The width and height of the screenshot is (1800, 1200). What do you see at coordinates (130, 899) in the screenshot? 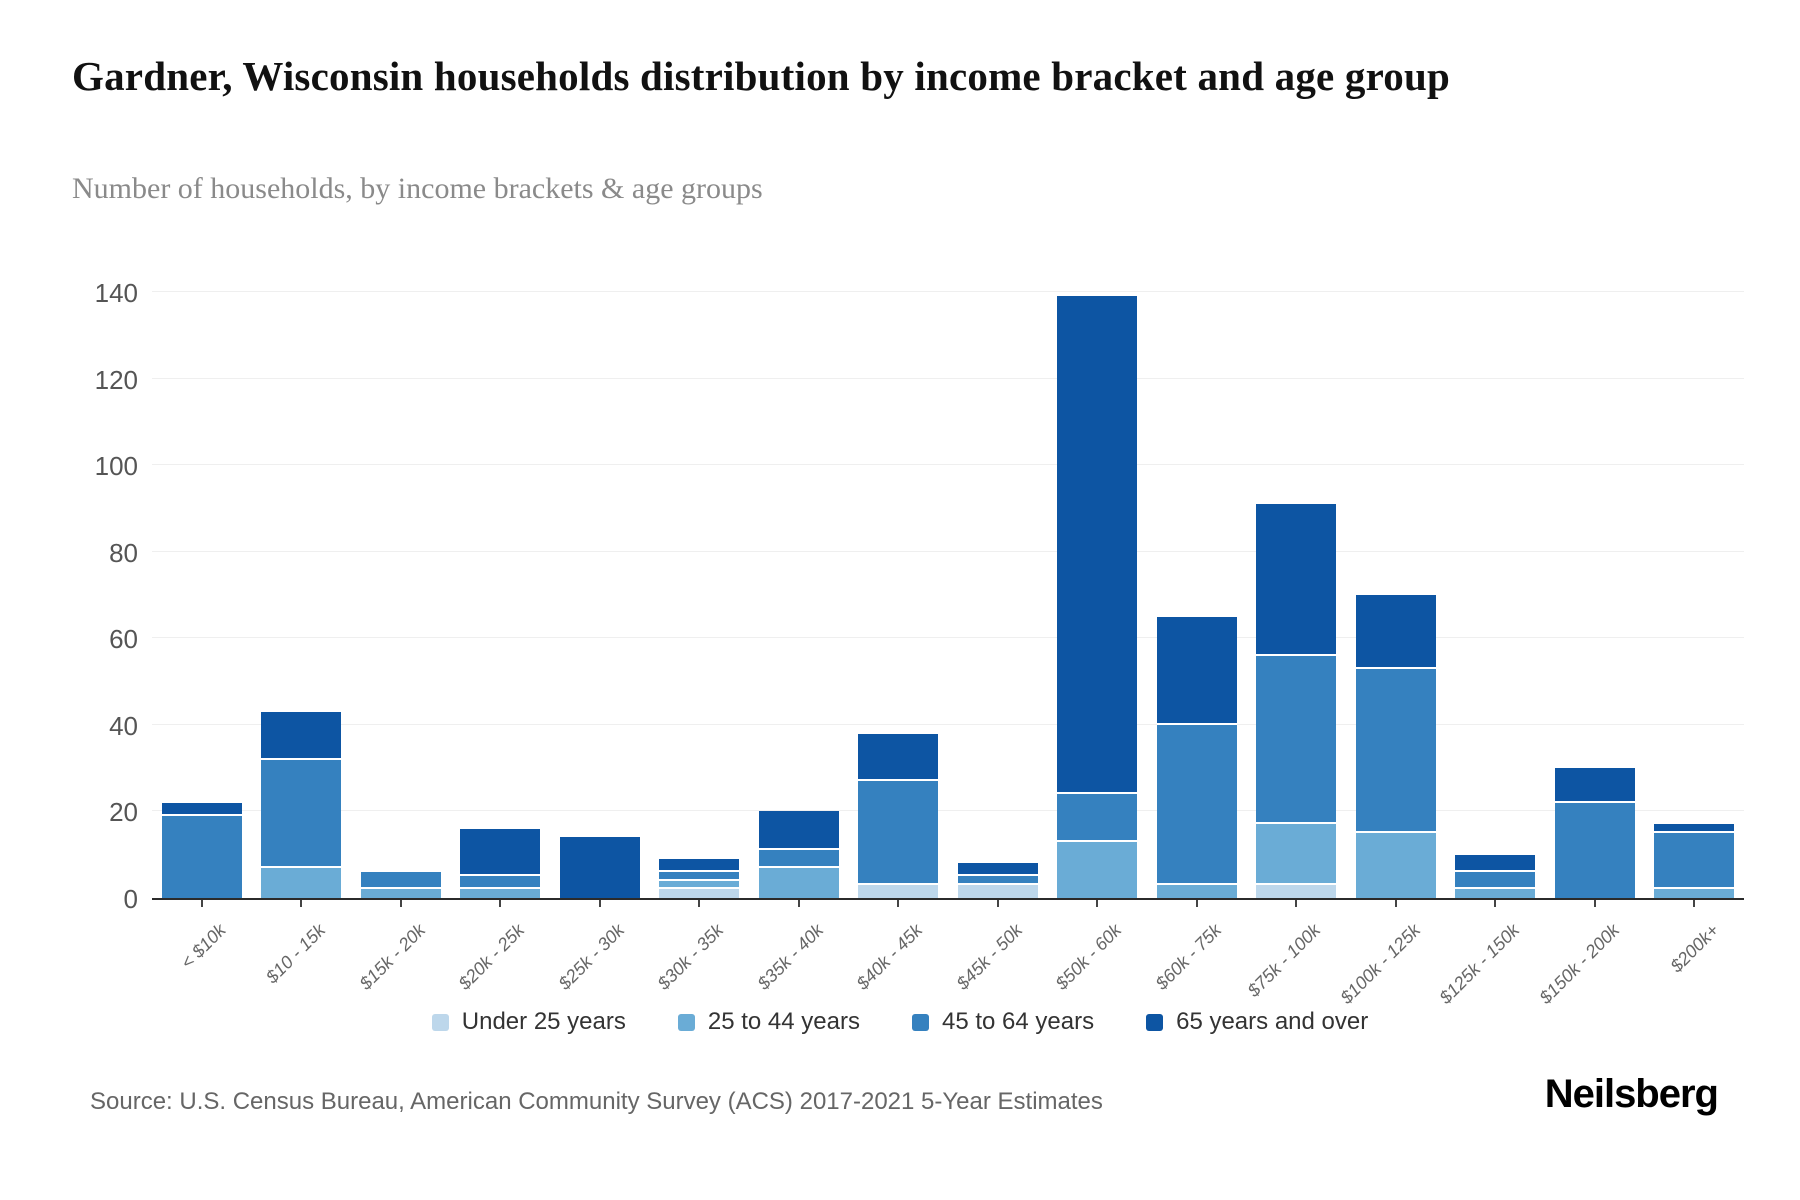
I see `y-tick-label: 0` at bounding box center [130, 899].